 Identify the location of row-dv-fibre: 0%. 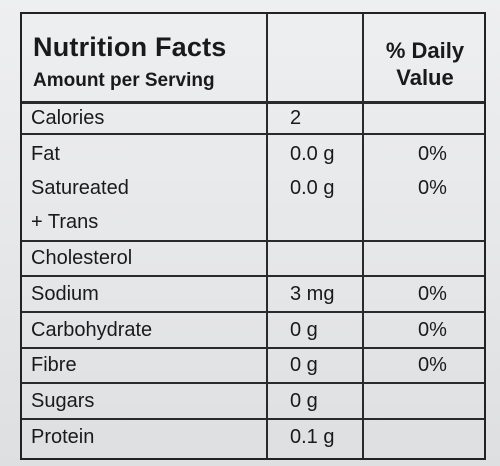
(432, 365).